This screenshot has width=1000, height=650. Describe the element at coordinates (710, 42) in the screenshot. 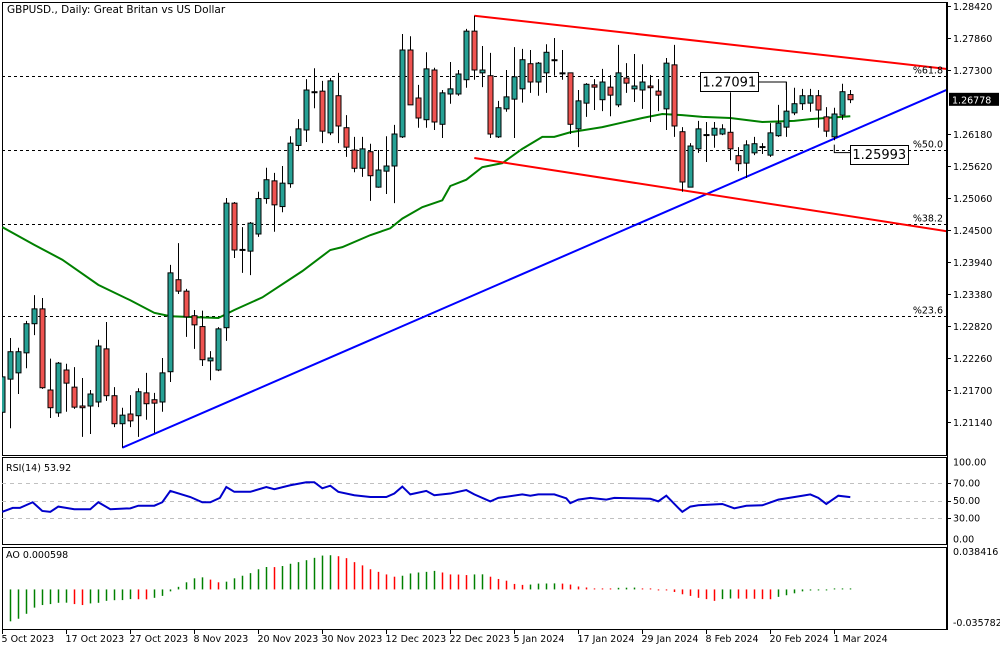

I see `channel-upper-trendline` at that location.